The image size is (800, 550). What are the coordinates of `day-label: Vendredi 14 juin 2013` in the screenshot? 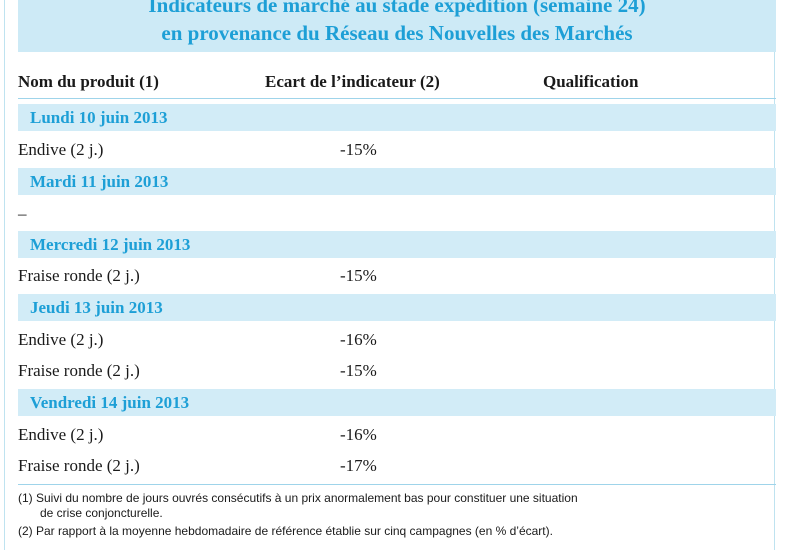 It's located at (110, 402).